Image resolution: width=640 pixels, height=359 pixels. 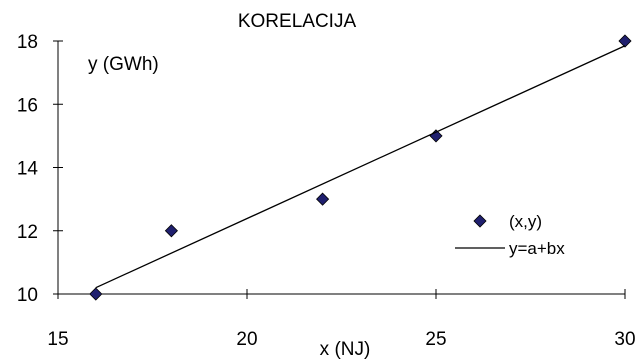 I want to click on x-axis-label: x (NJ), so click(x=345, y=349).